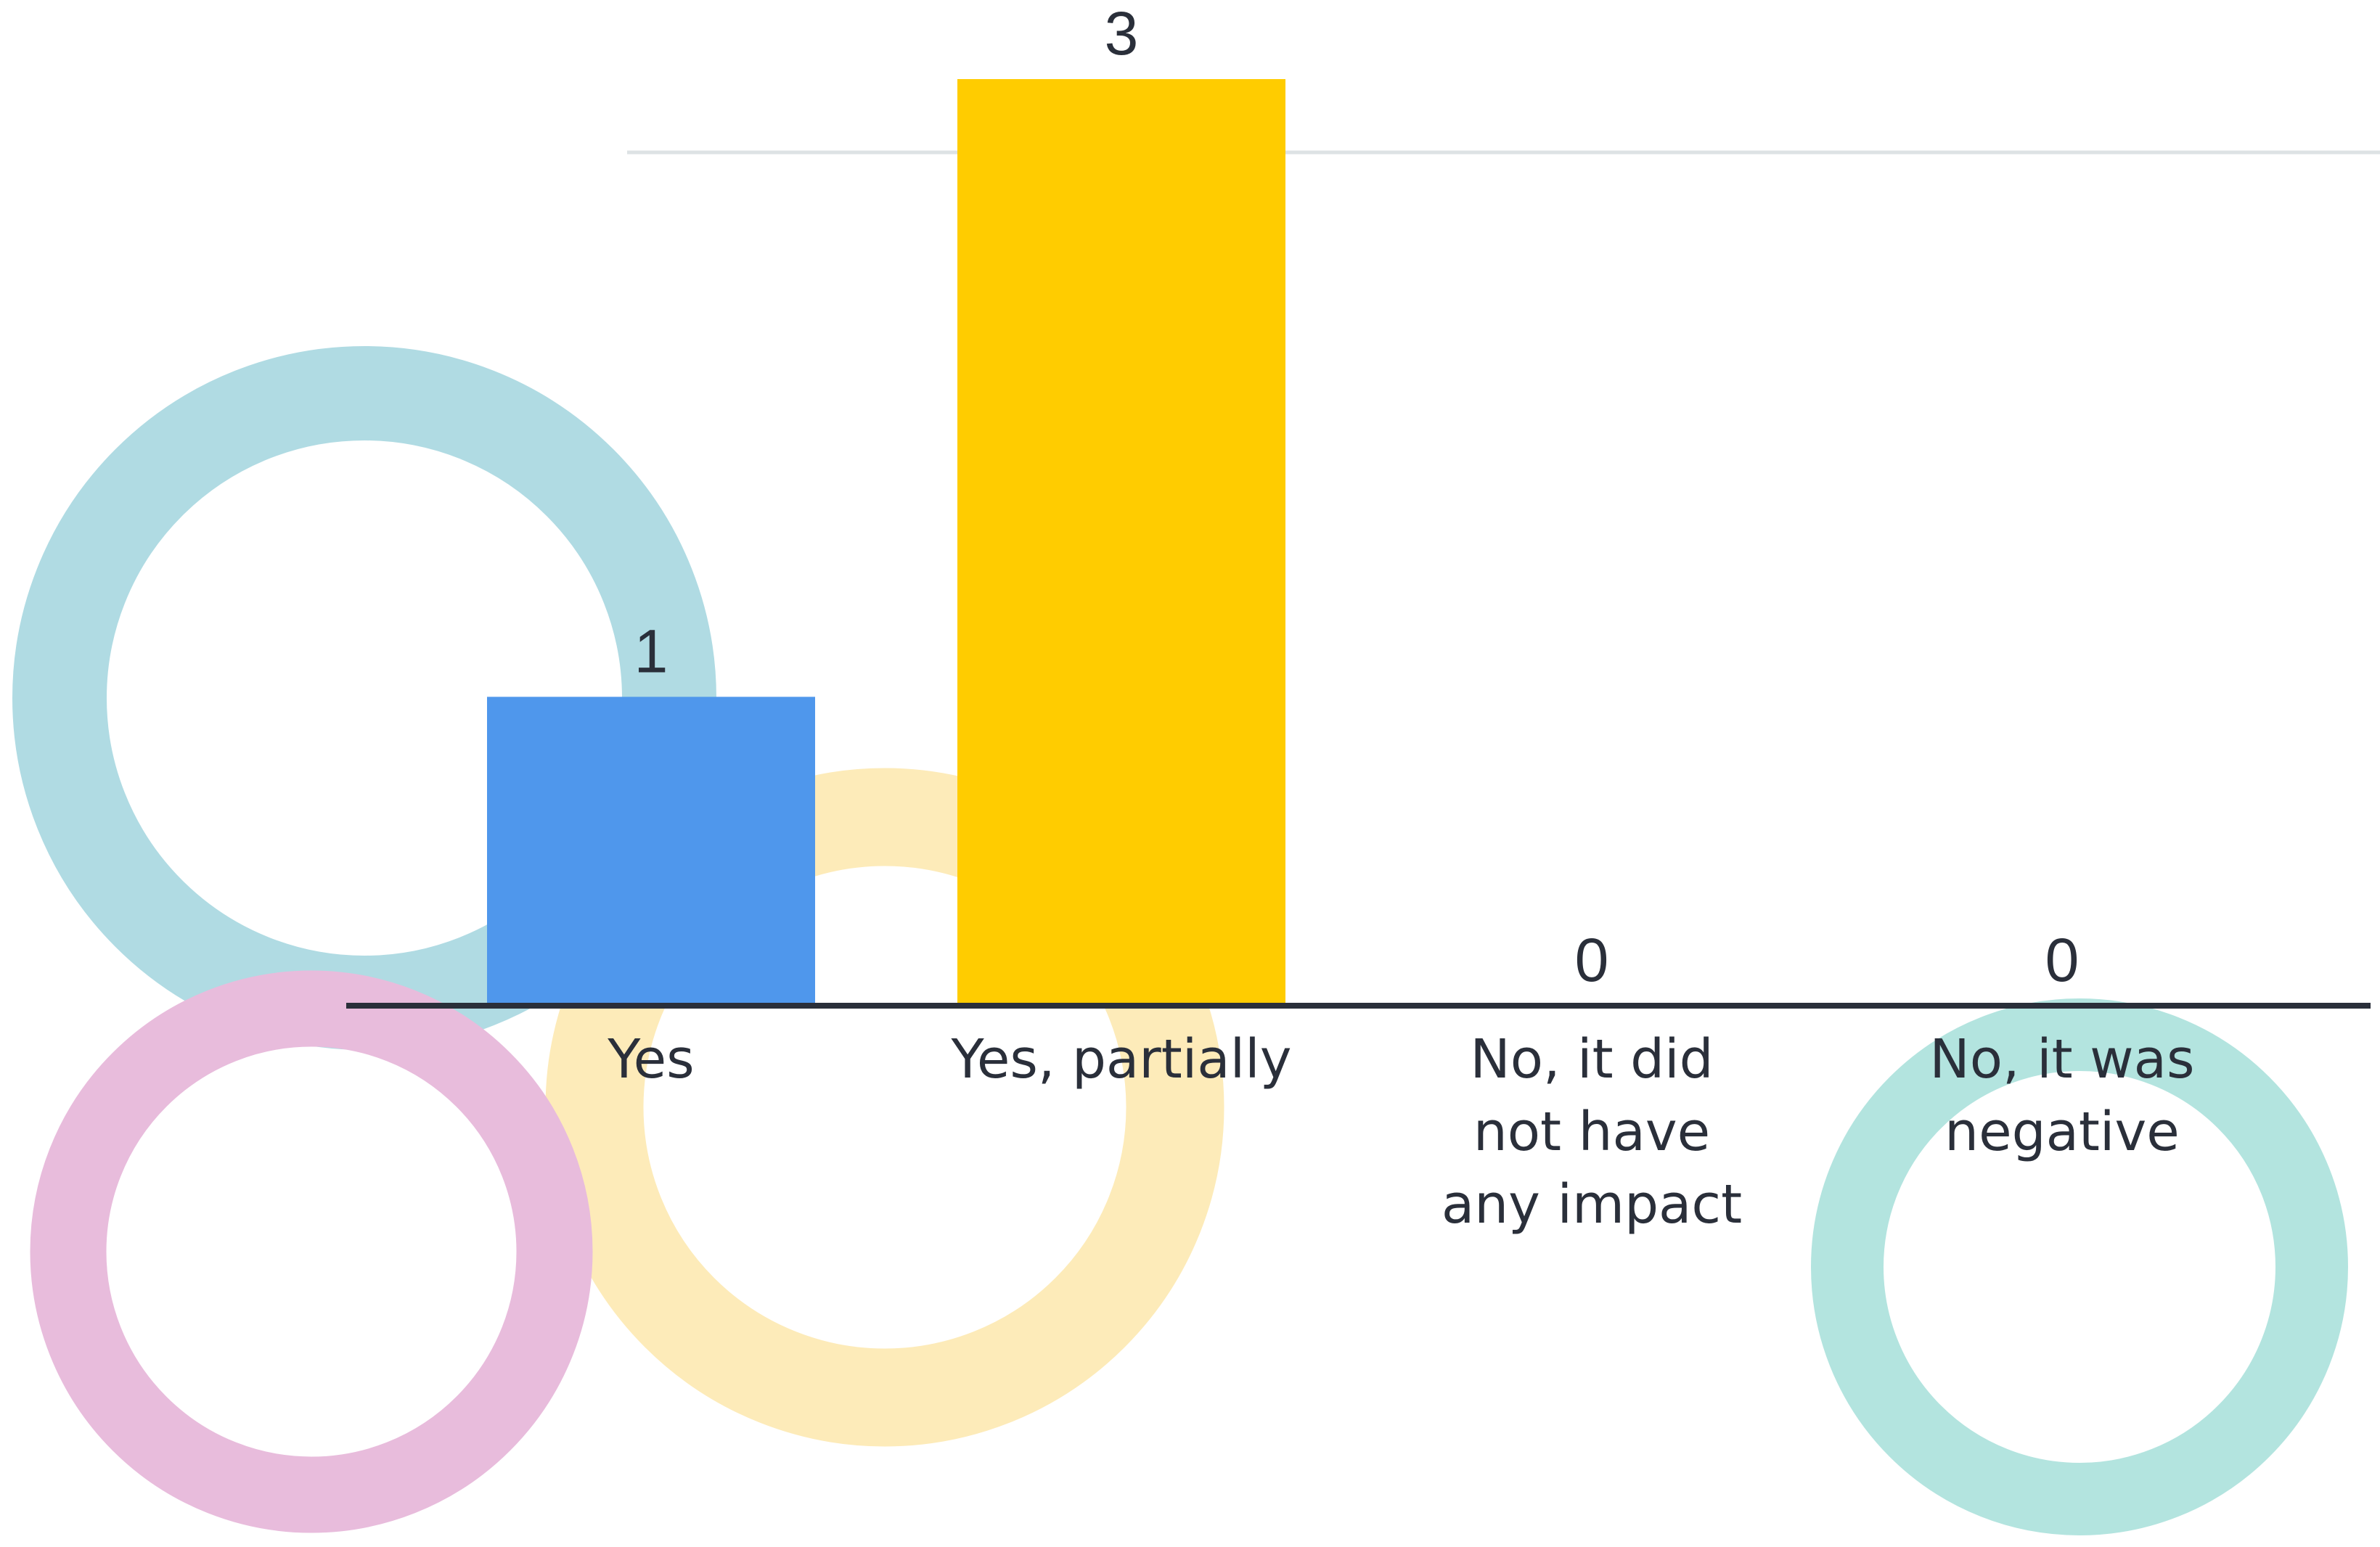  I want to click on value-label: 1, so click(651, 651).